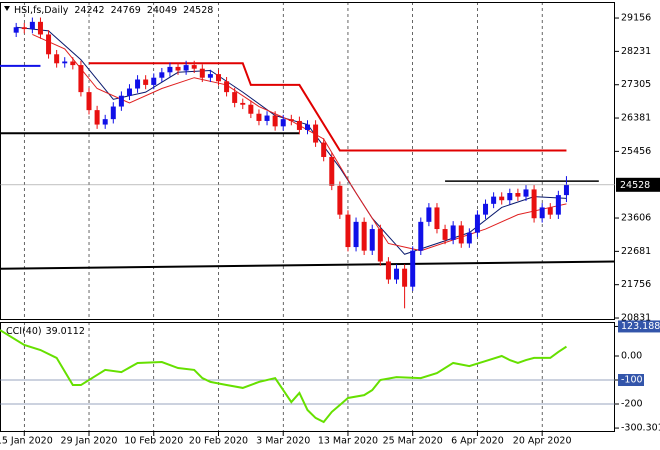 Image resolution: width=660 pixels, height=450 pixels. Describe the element at coordinates (636, 151) in the screenshot. I see `y-tick-label: 25456` at that location.